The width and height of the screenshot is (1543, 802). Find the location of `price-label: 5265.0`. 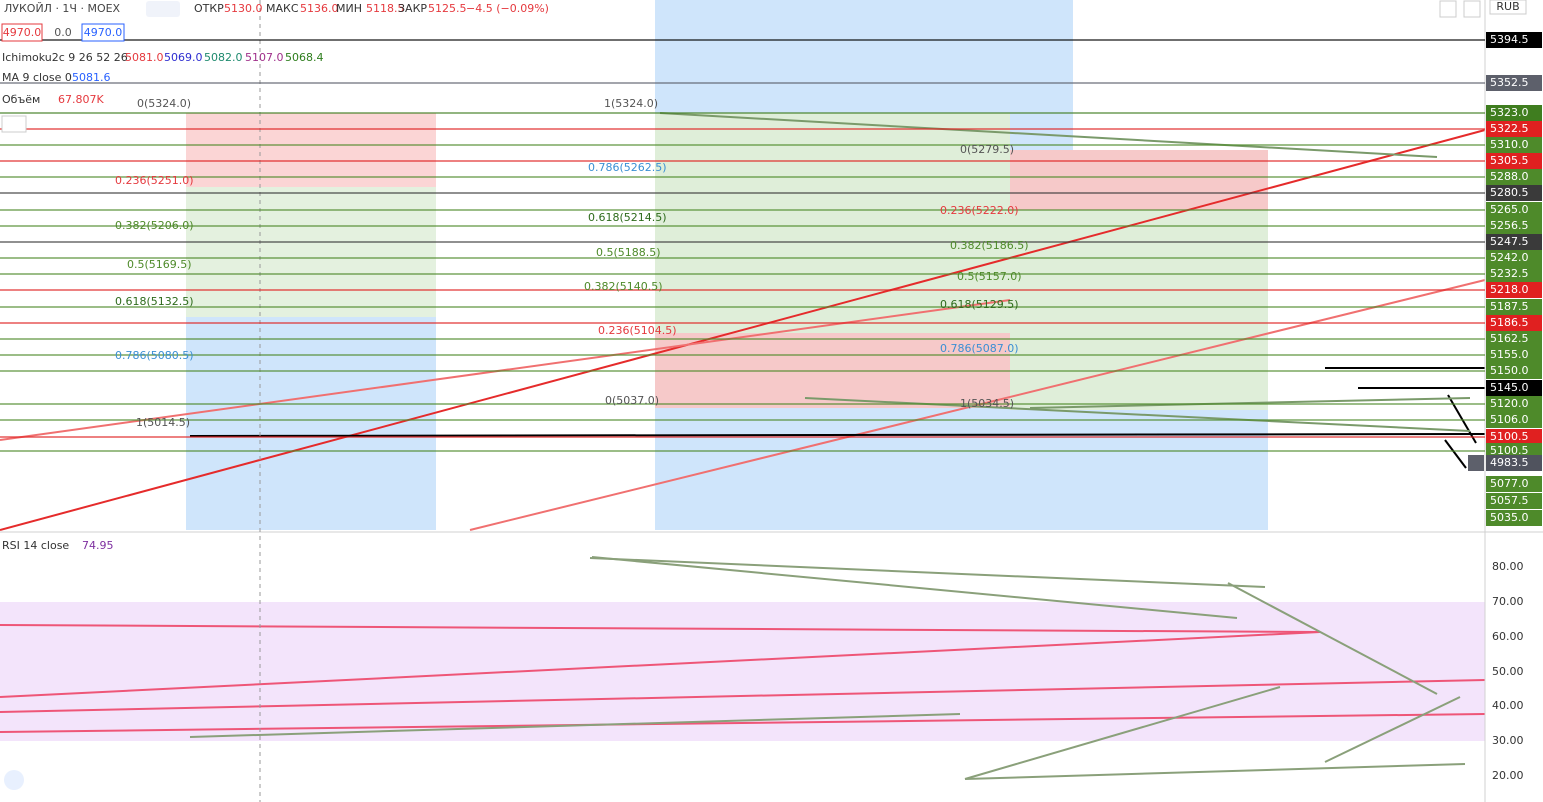

price-label: 5265.0 is located at coordinates (1509, 209).